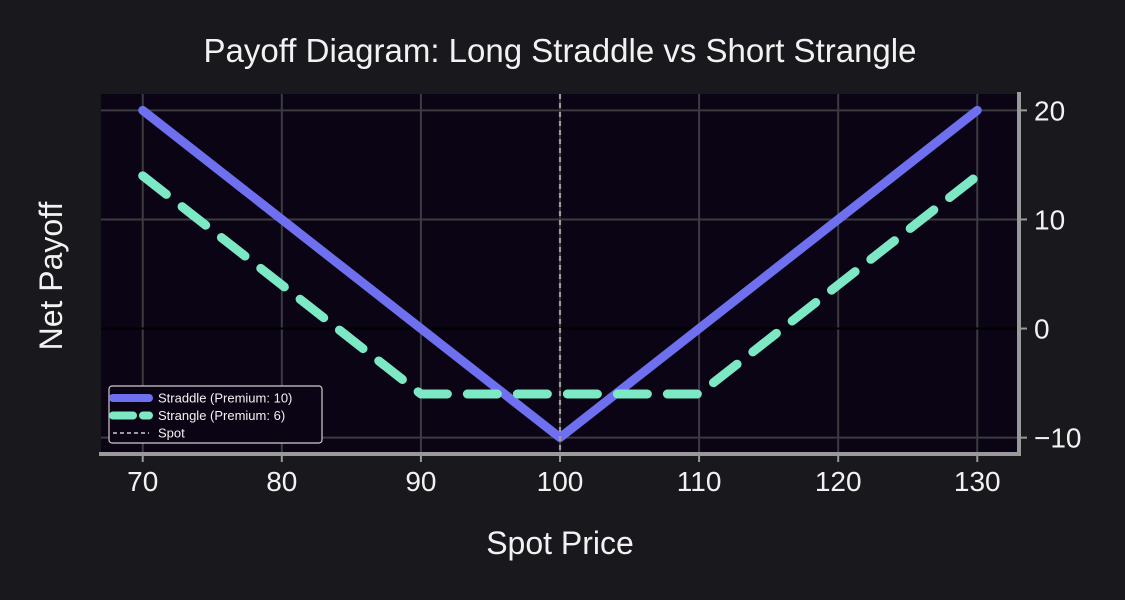 Image resolution: width=1125 pixels, height=600 pixels. What do you see at coordinates (838, 481) in the screenshot?
I see `x-tick-label: 120` at bounding box center [838, 481].